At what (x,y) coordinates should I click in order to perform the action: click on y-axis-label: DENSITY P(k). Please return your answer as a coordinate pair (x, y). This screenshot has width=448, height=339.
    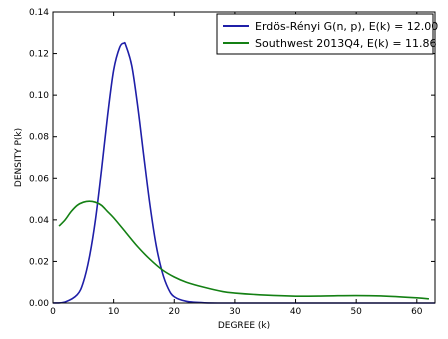
    Looking at the image, I should click on (19, 157).